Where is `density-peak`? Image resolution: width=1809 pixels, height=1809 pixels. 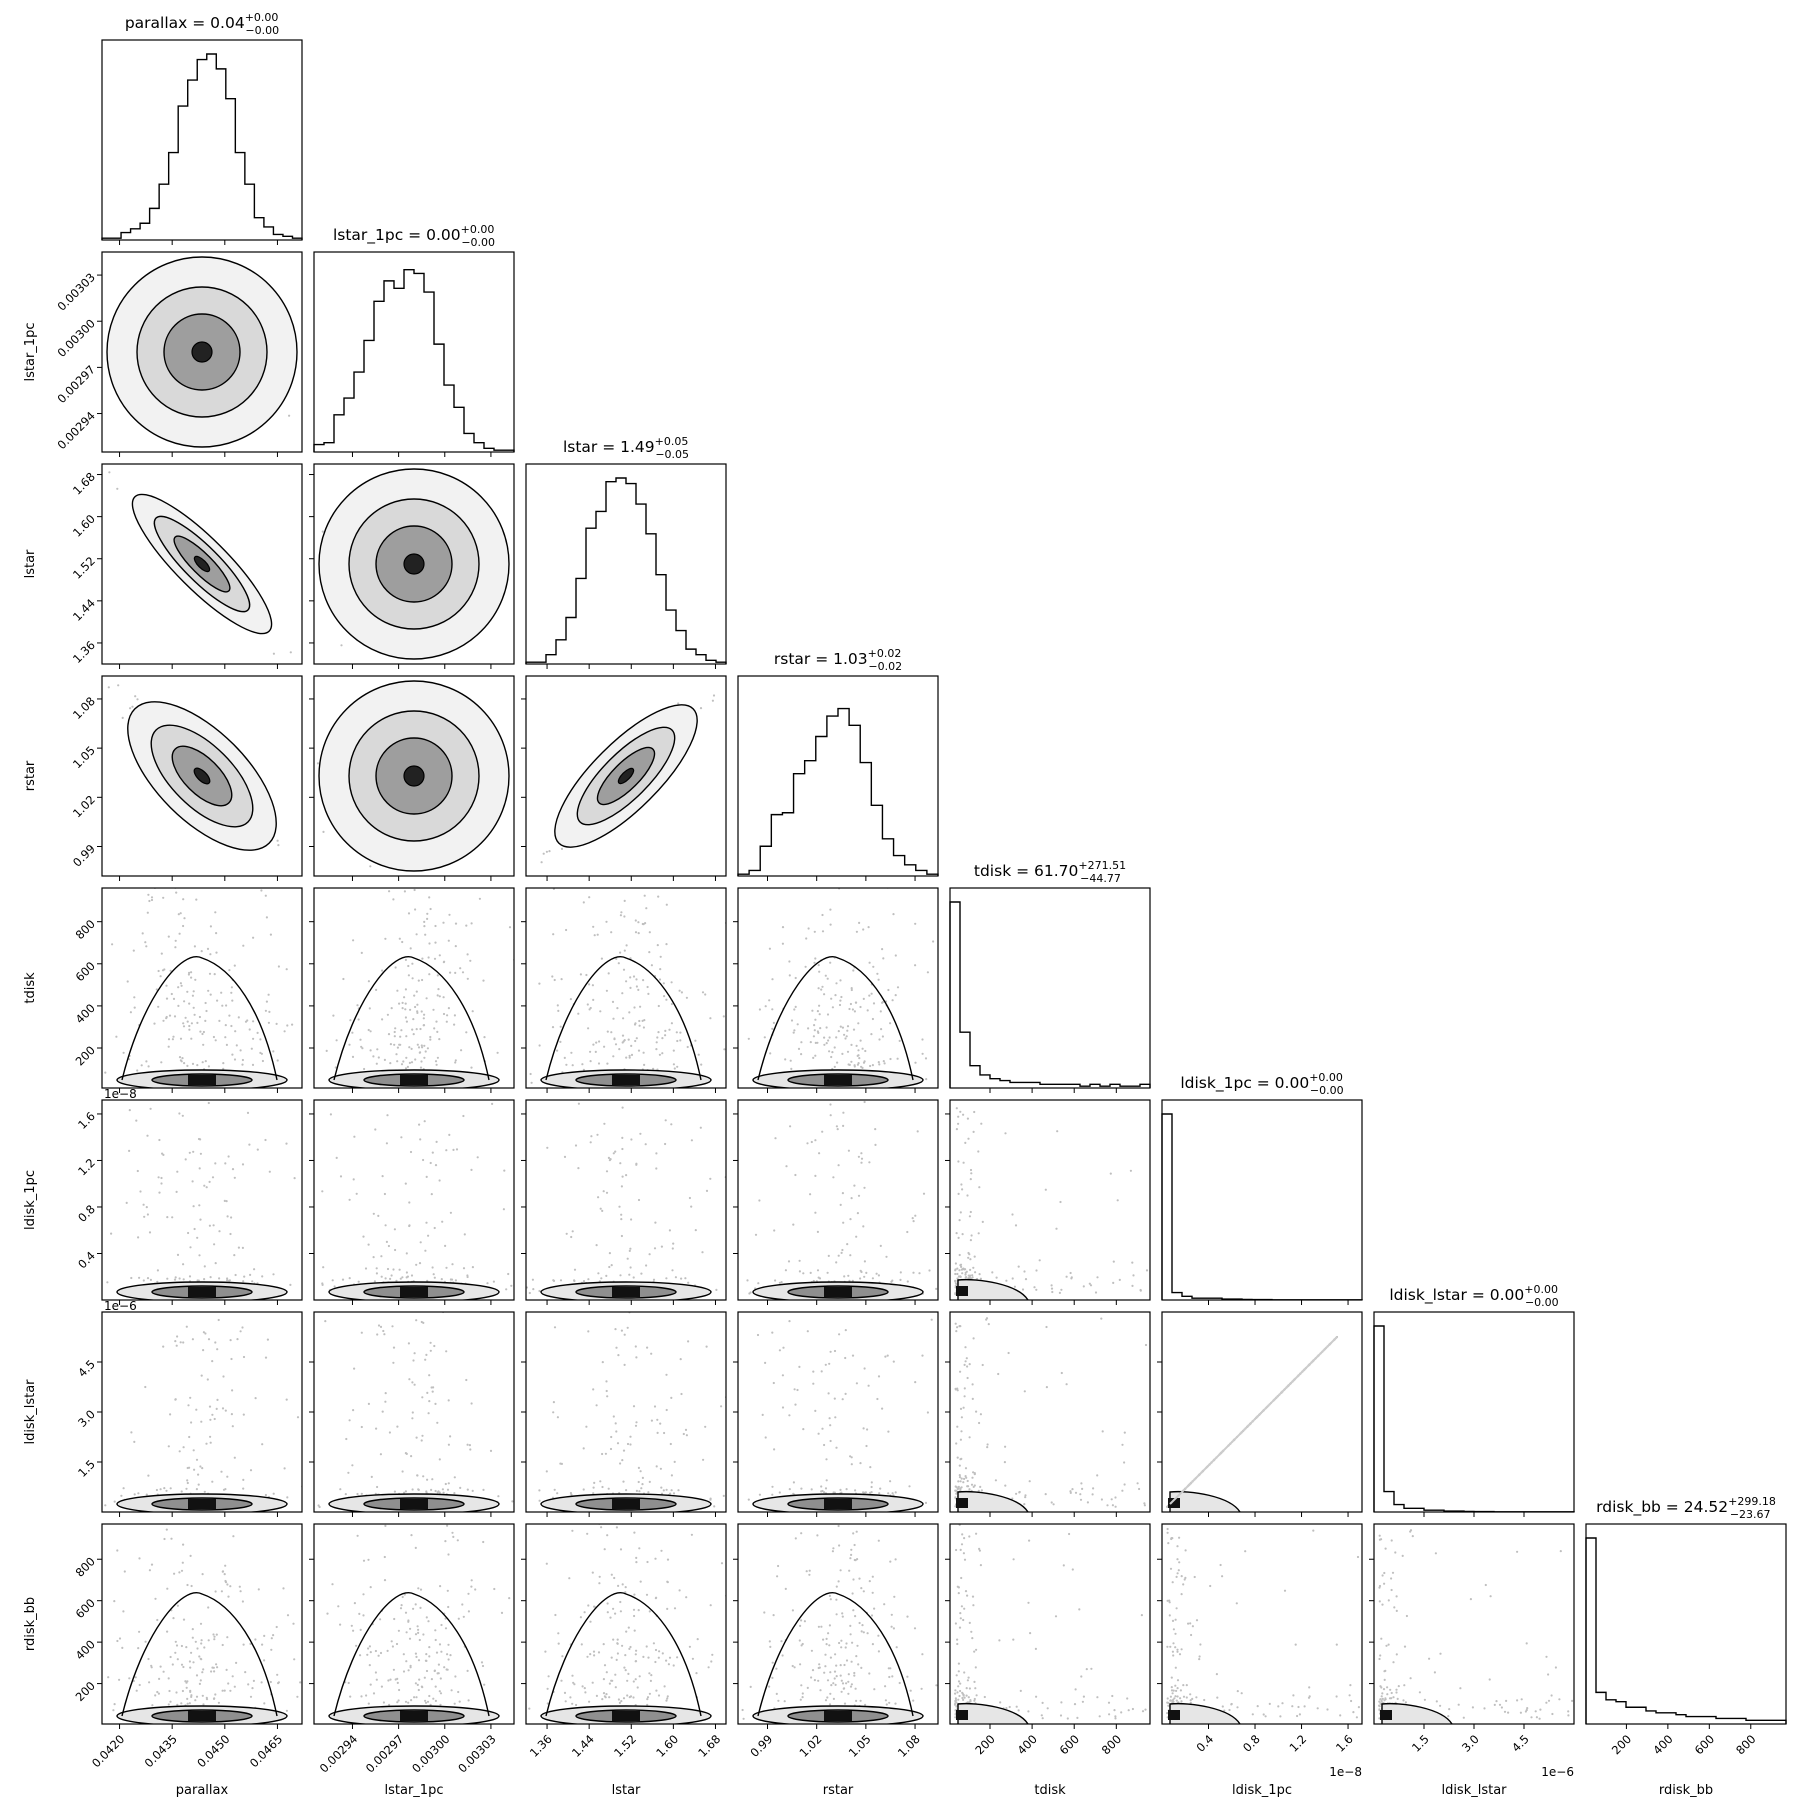
density-peak is located at coordinates (202, 564).